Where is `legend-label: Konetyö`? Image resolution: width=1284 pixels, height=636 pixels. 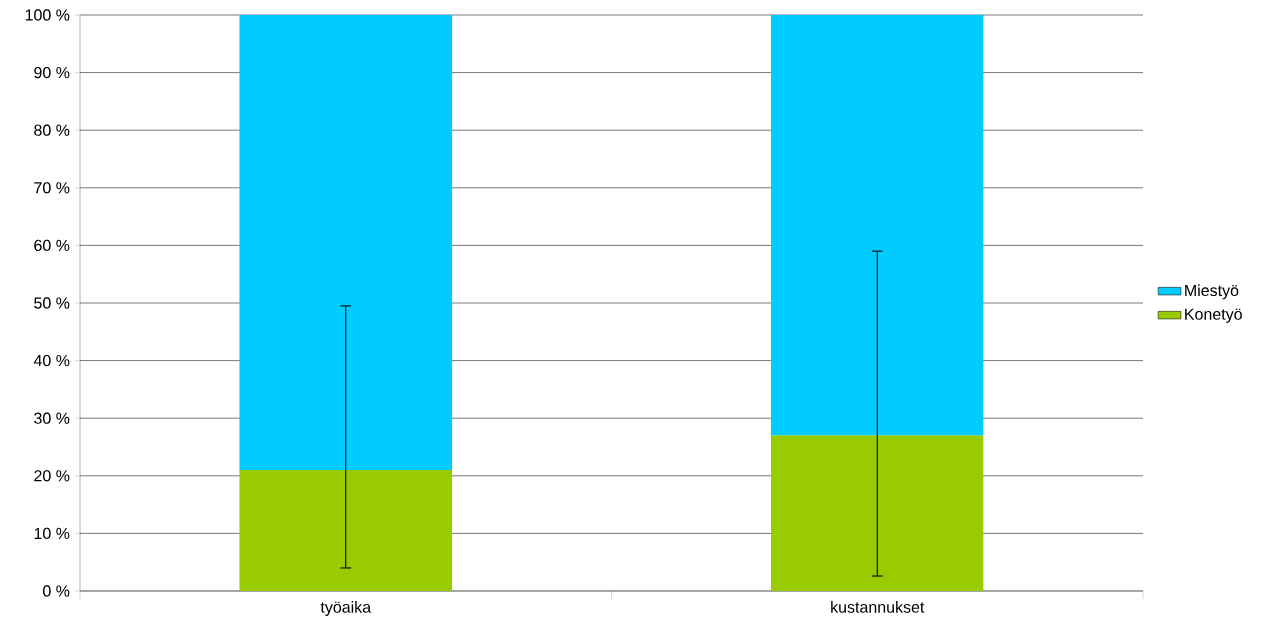 legend-label: Konetyö is located at coordinates (1213, 315).